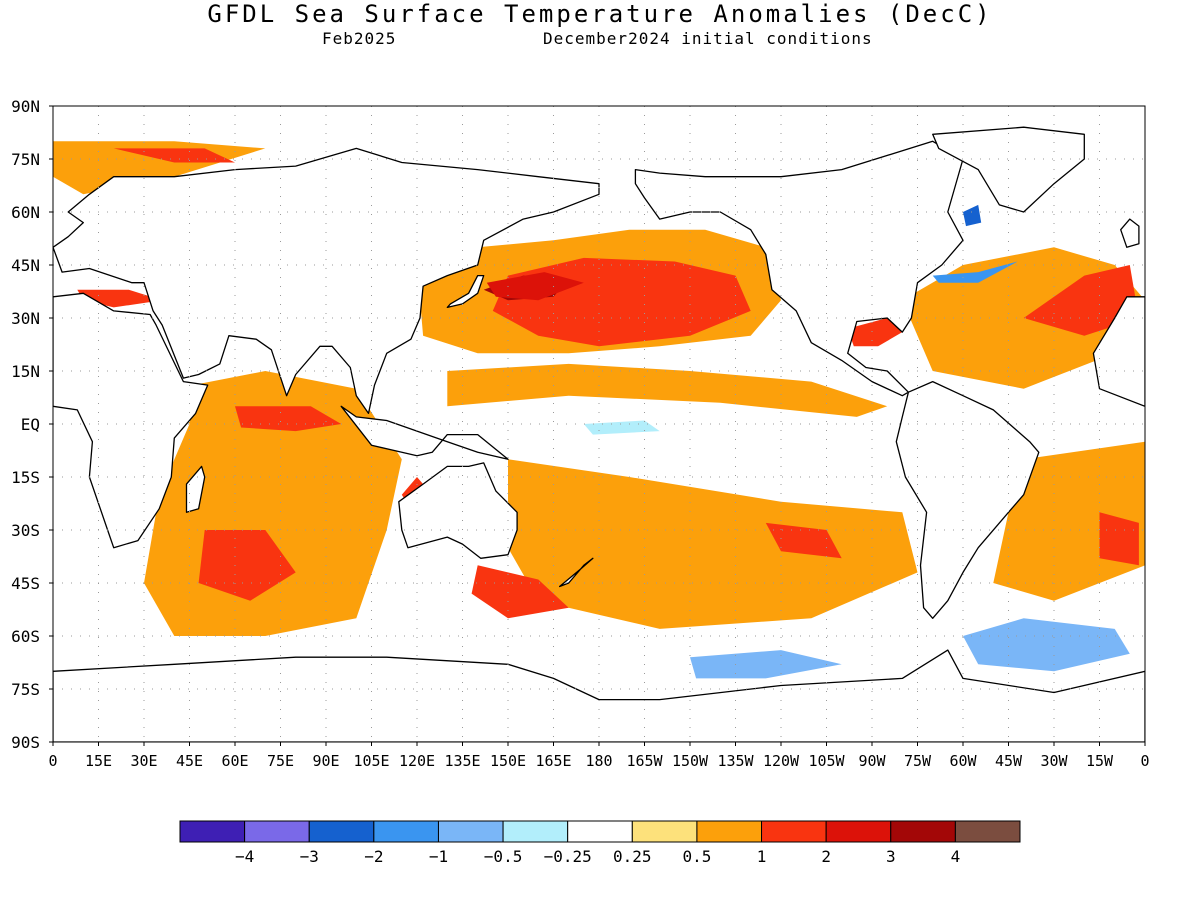 This screenshot has height=900, width=1200. I want to click on colorbar: −4 −3 −2 −1 −0.5 −0.25 0.25 0.5 1 2 3 4, so click(600, 843).